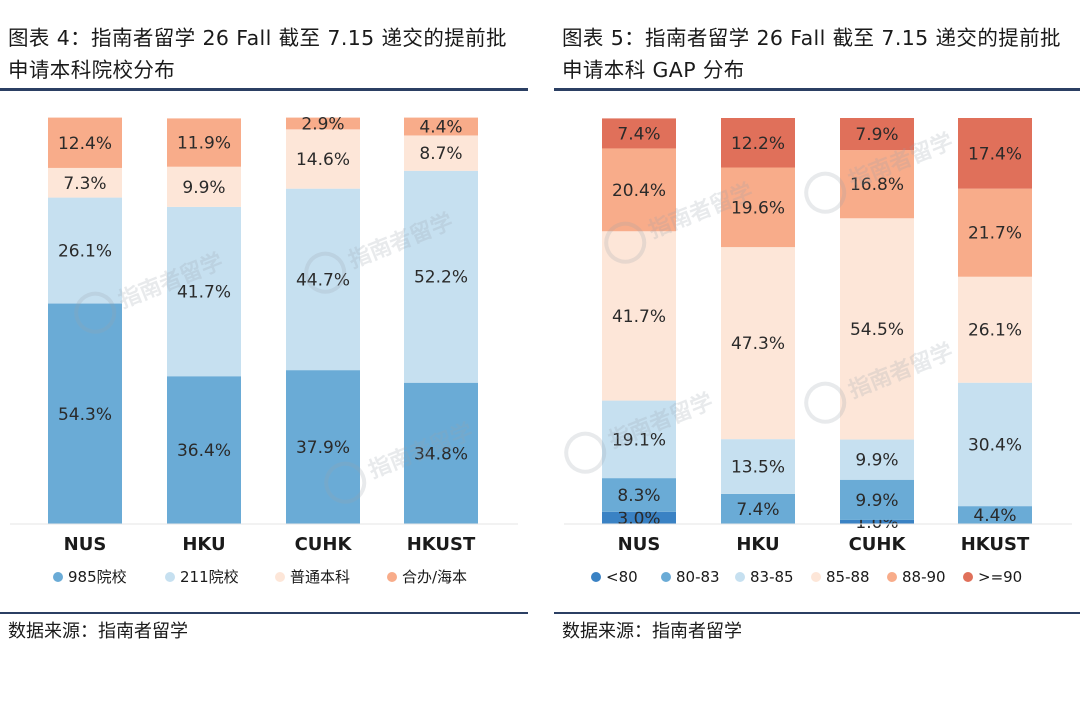 Image resolution: width=1080 pixels, height=702 pixels. I want to click on data-label: 36.4%, so click(204, 451).